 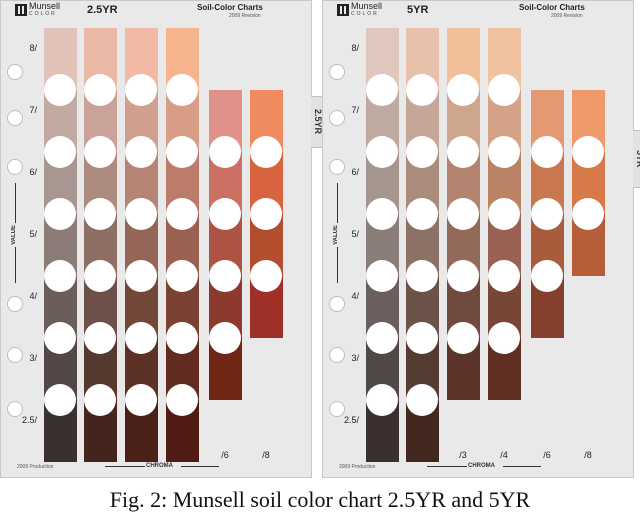 I want to click on chroma-axis-arrow-right, so click(x=522, y=466).